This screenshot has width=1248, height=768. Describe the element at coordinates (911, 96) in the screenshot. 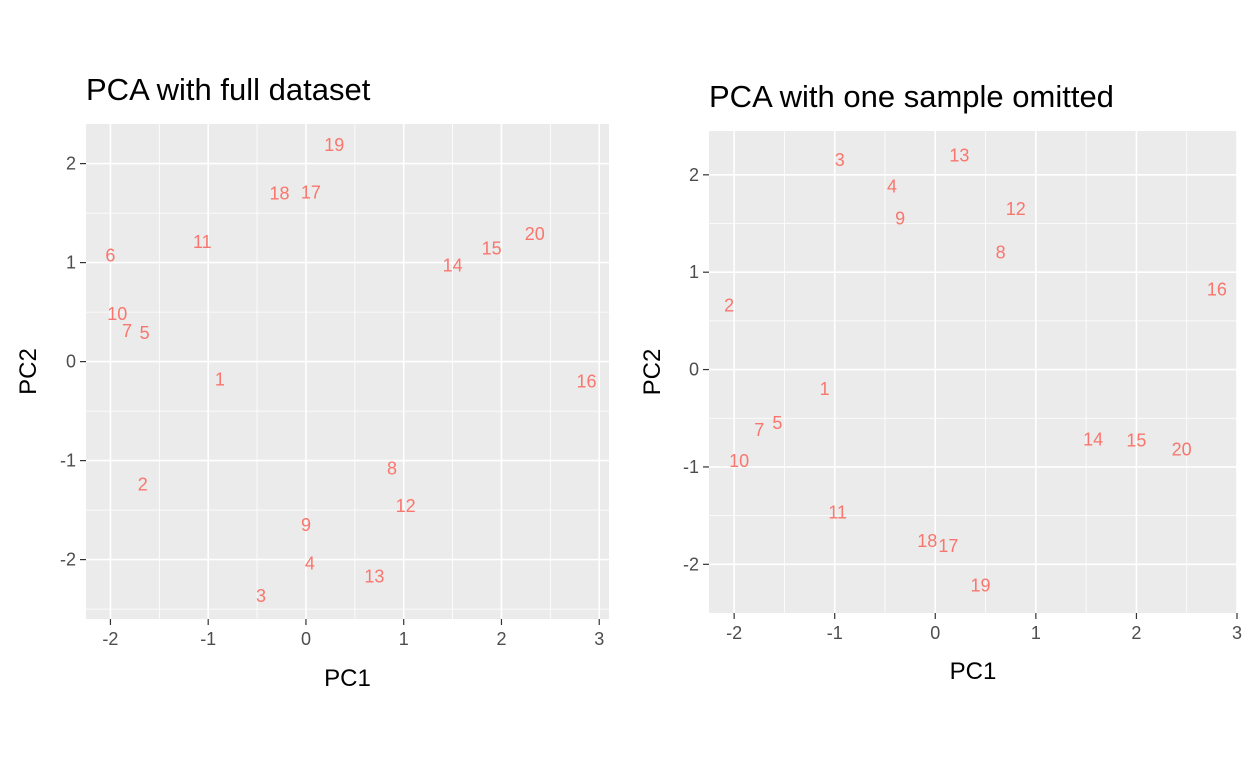

I see `plot-title: PCA with one sample omitted` at that location.